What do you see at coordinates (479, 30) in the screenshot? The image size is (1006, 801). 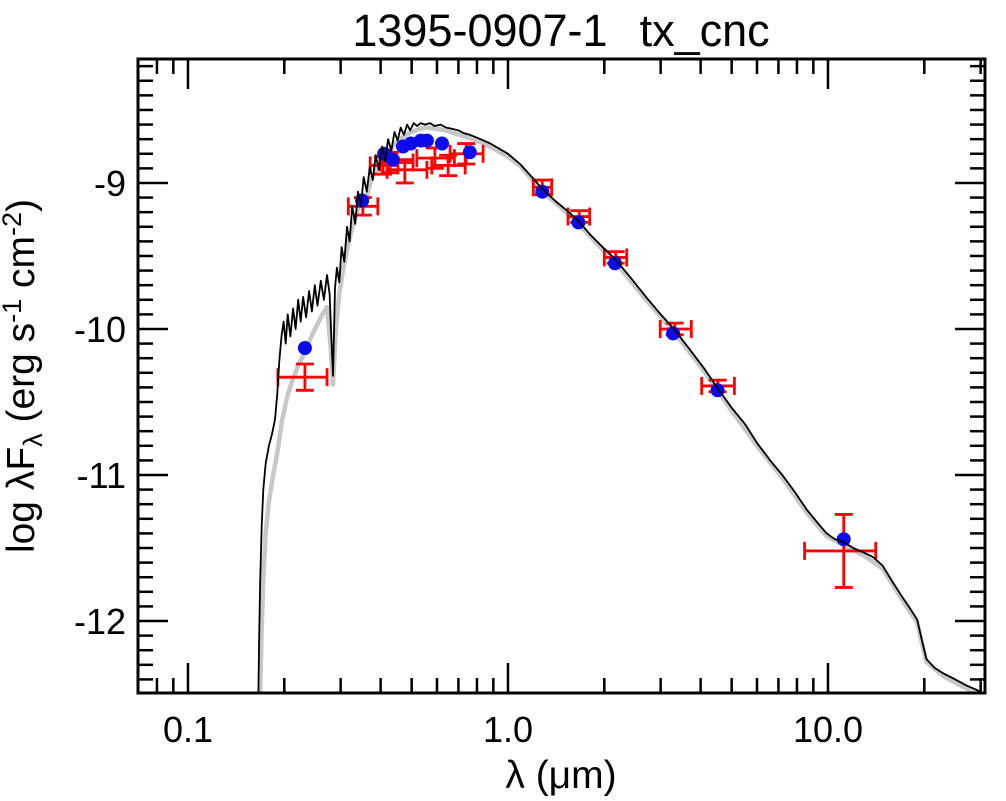 I see `object-id: 1395-0907-1` at bounding box center [479, 30].